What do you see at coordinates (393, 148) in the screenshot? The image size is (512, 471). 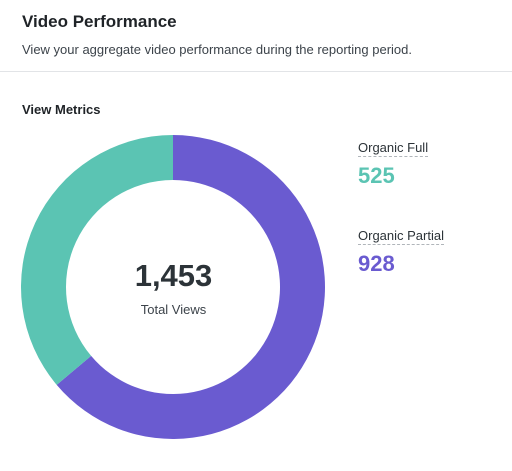 I see `legend-label-organic-full: Organic Full` at bounding box center [393, 148].